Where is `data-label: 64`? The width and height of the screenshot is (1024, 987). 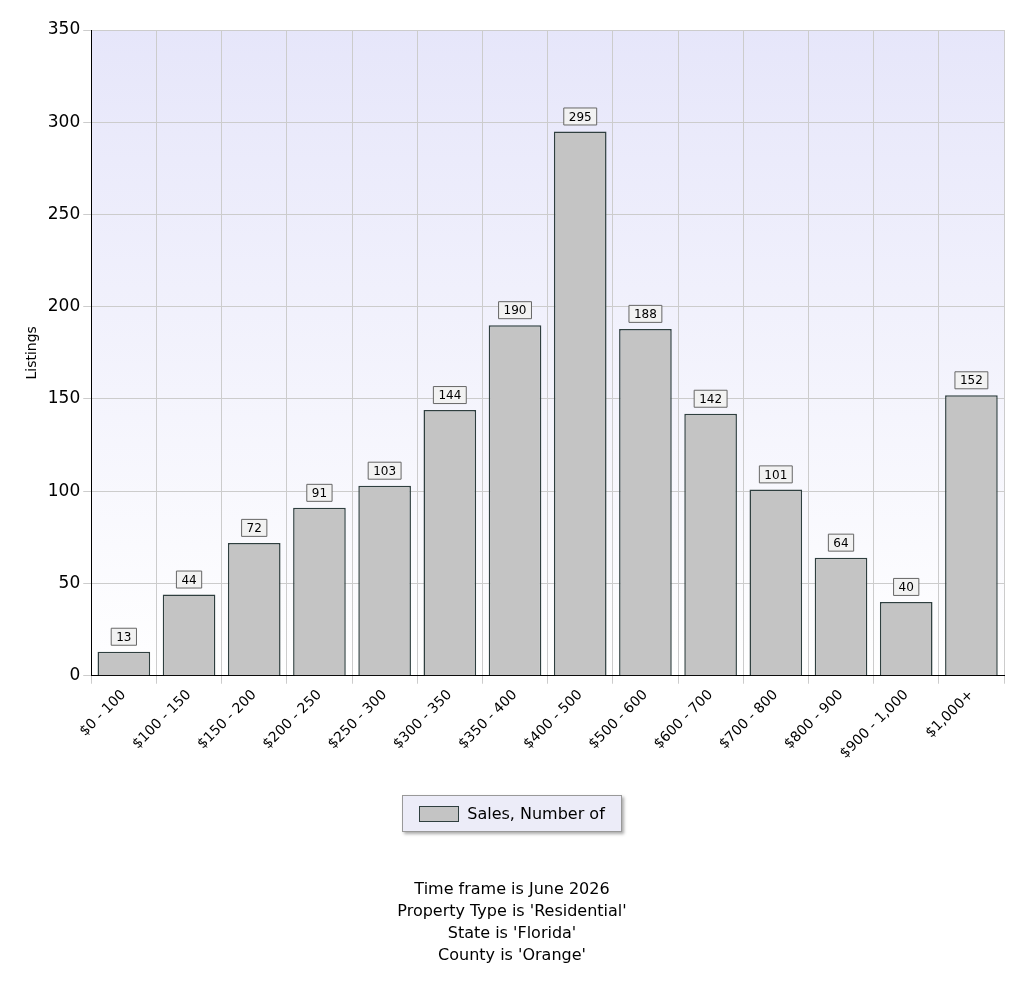
data-label: 64 is located at coordinates (841, 542).